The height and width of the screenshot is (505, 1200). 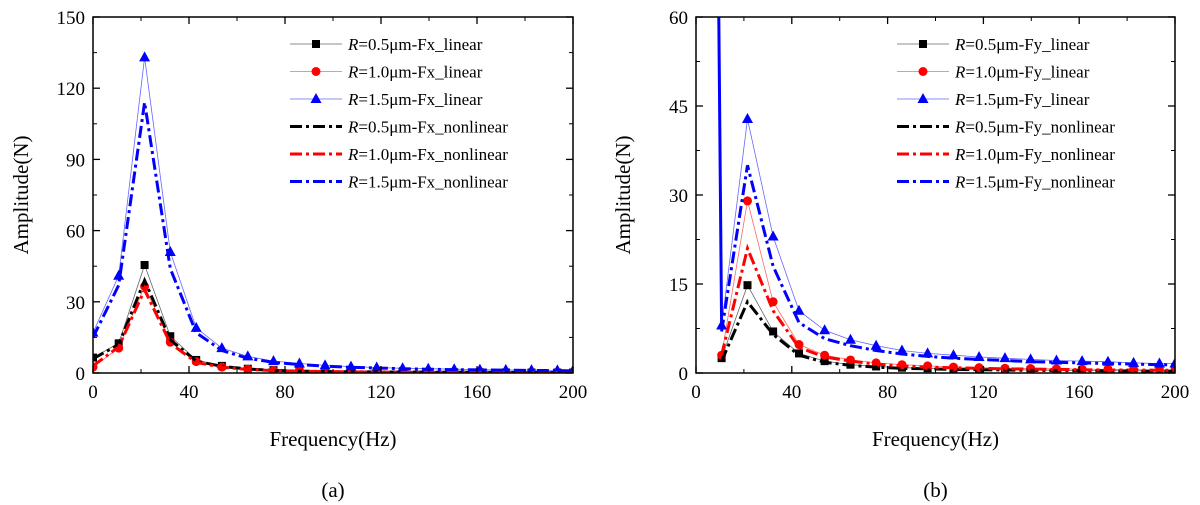 I want to click on y-tick-label: 15, so click(x=678, y=285).